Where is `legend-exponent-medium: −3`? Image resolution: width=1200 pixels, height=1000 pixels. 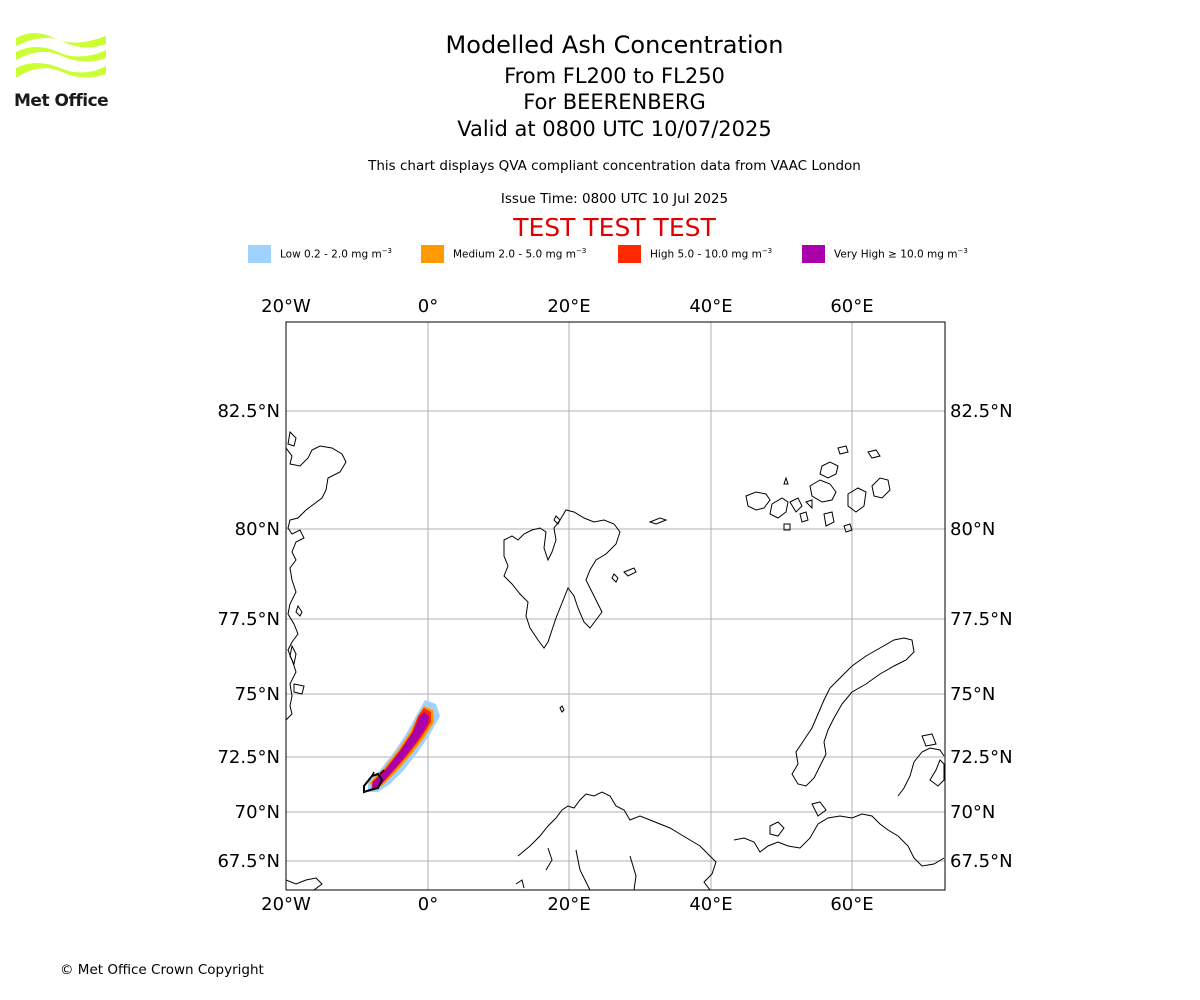 legend-exponent-medium: −3 is located at coordinates (581, 251).